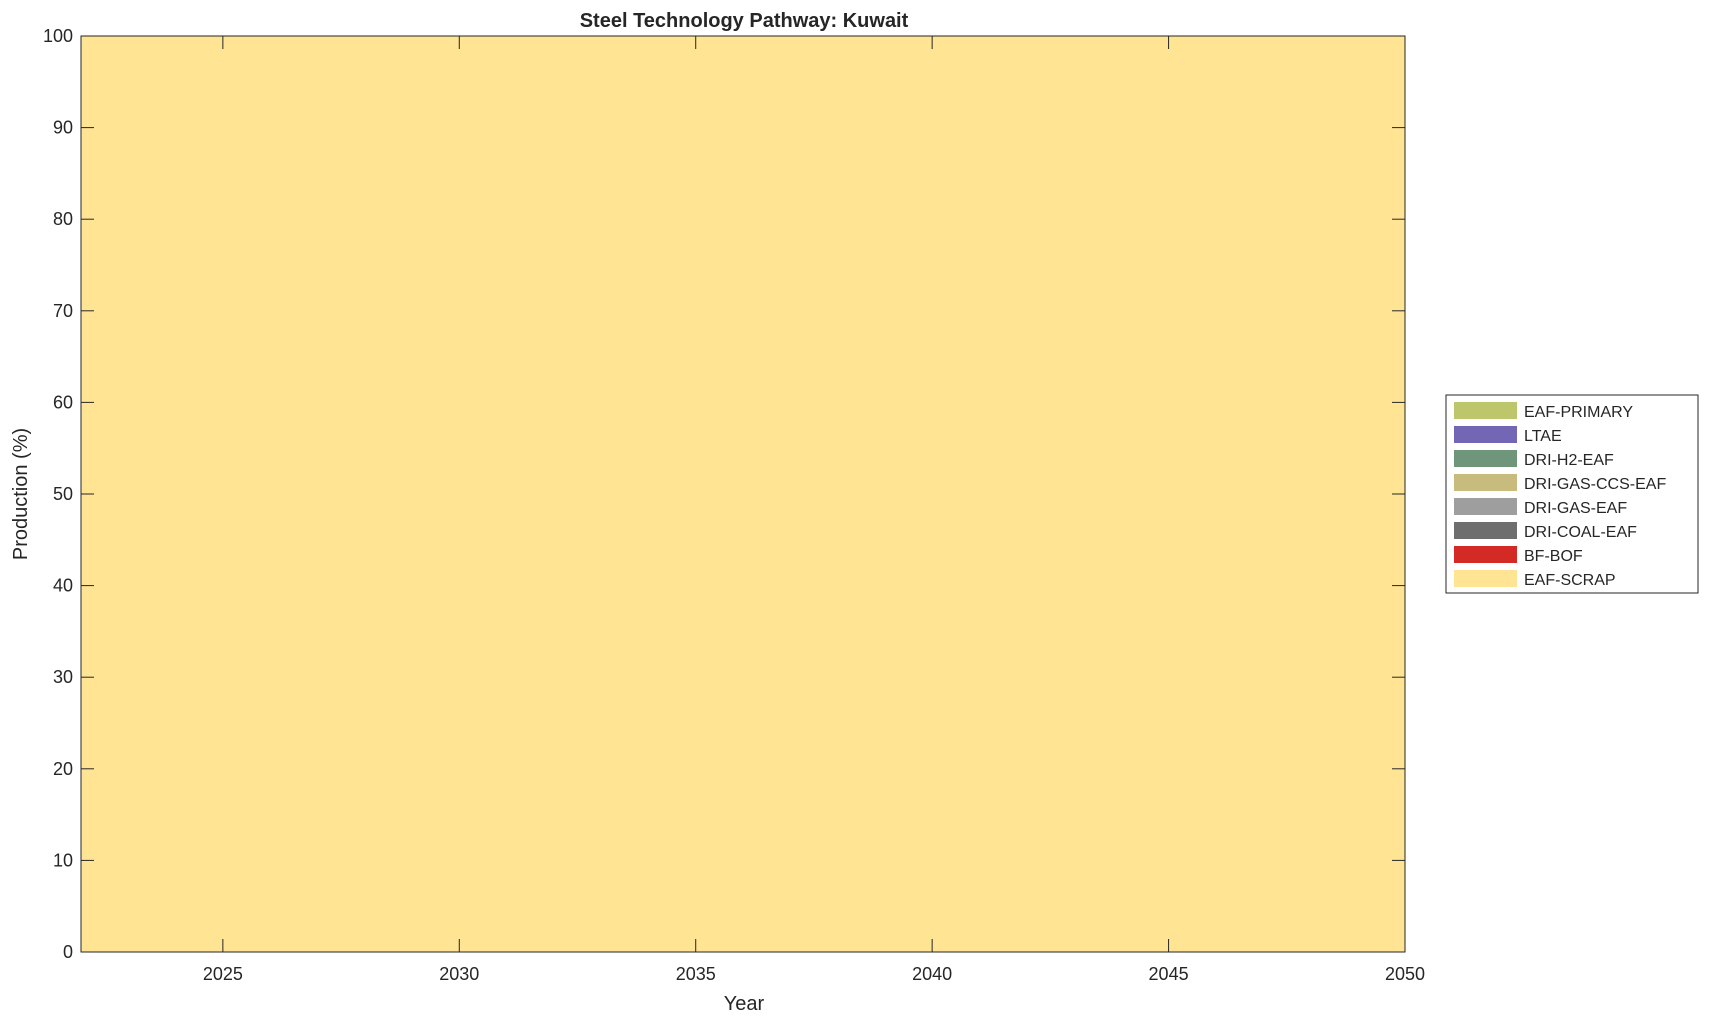 This screenshot has width=1709, height=1021. I want to click on x-tick-label: 2035, so click(696, 974).